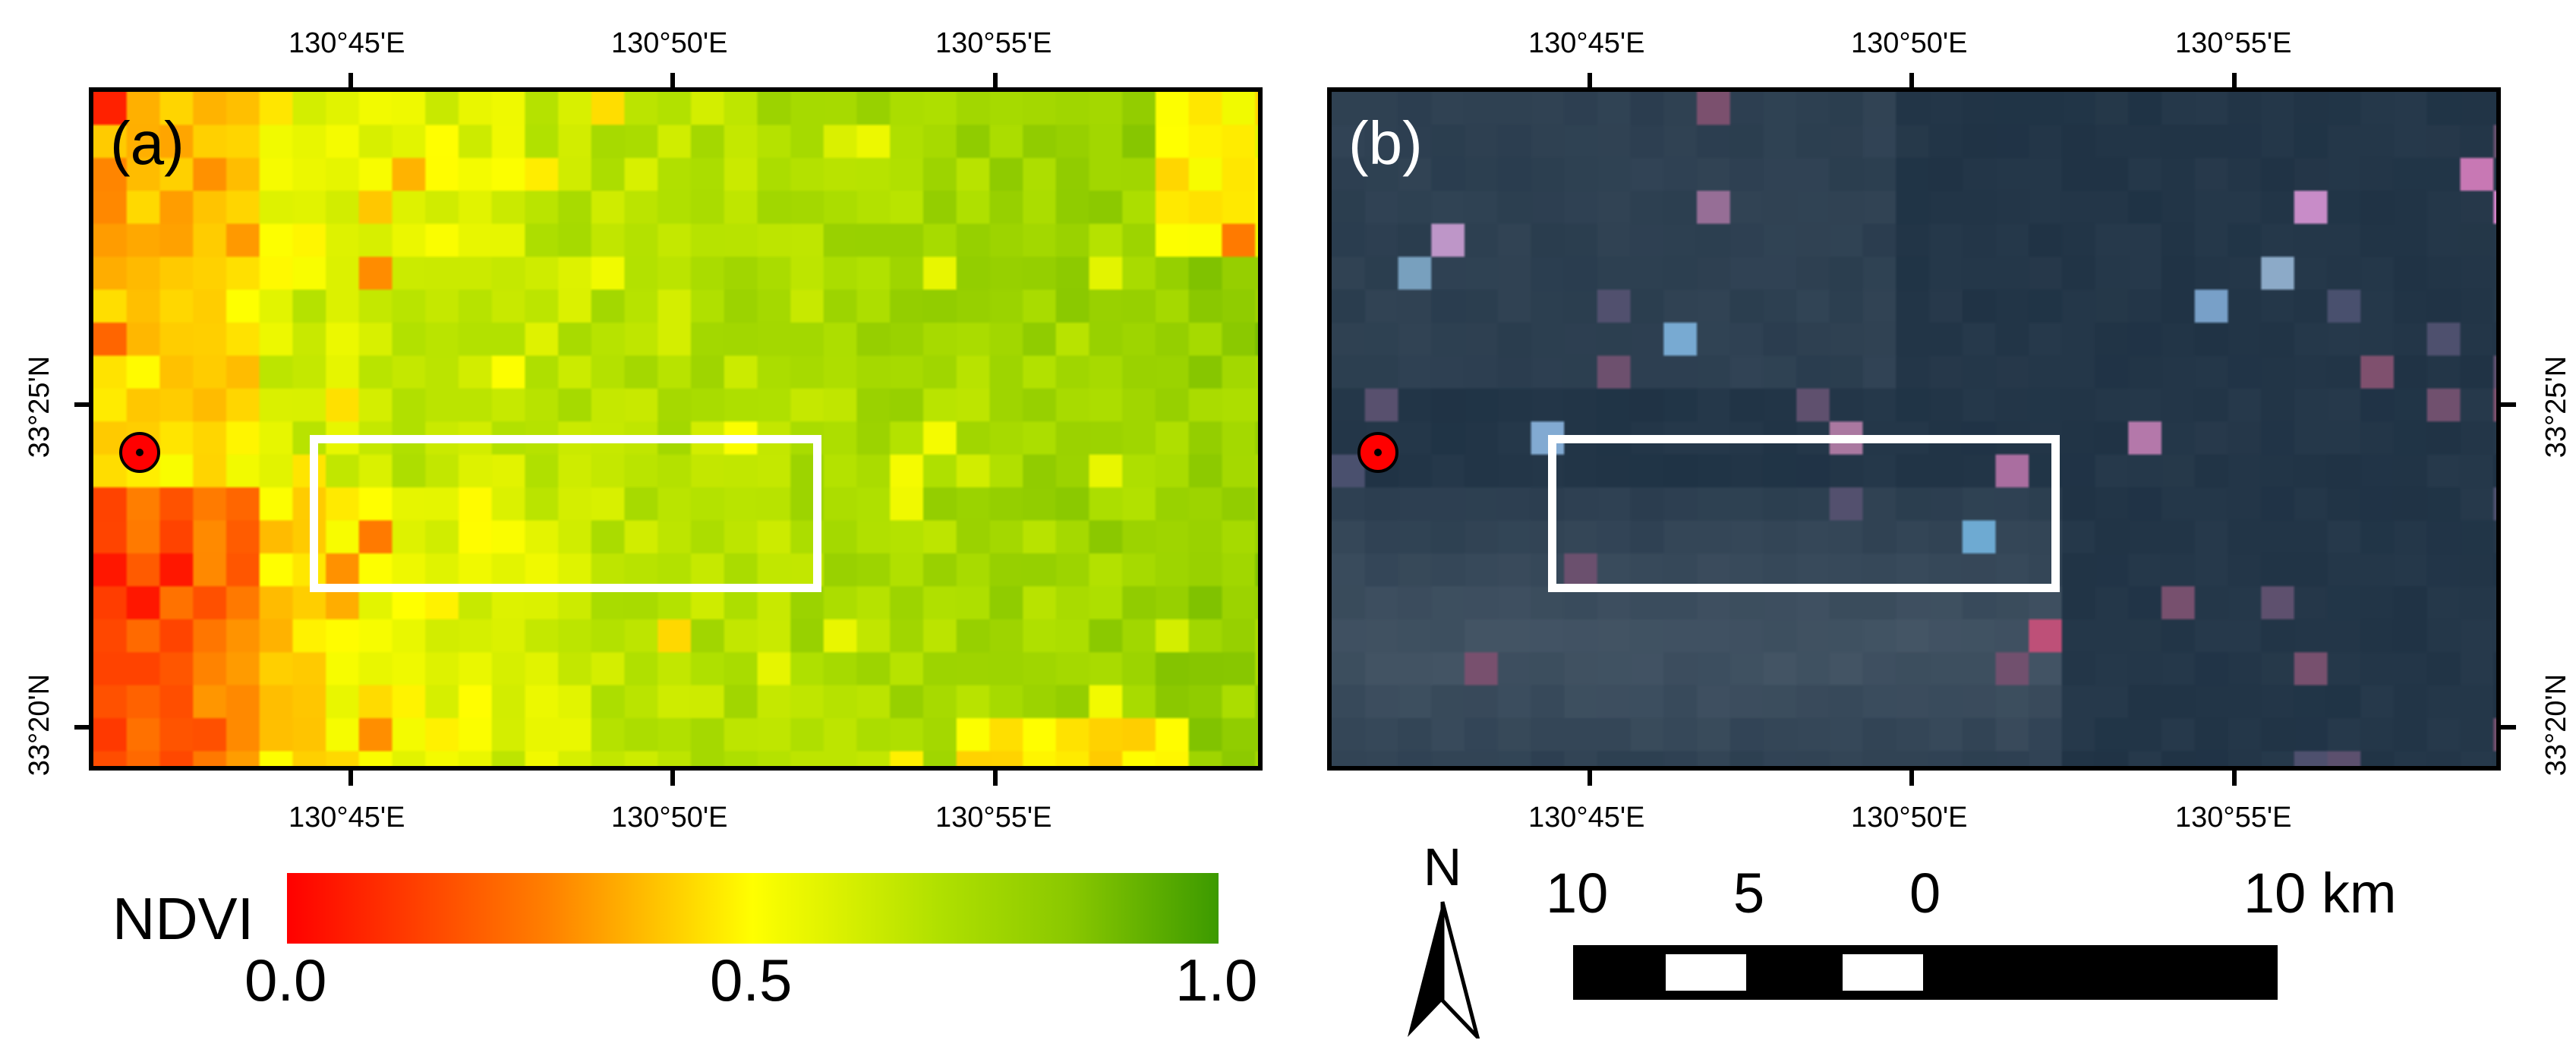  I want to click on panel-b-label: (b), so click(1385, 143).